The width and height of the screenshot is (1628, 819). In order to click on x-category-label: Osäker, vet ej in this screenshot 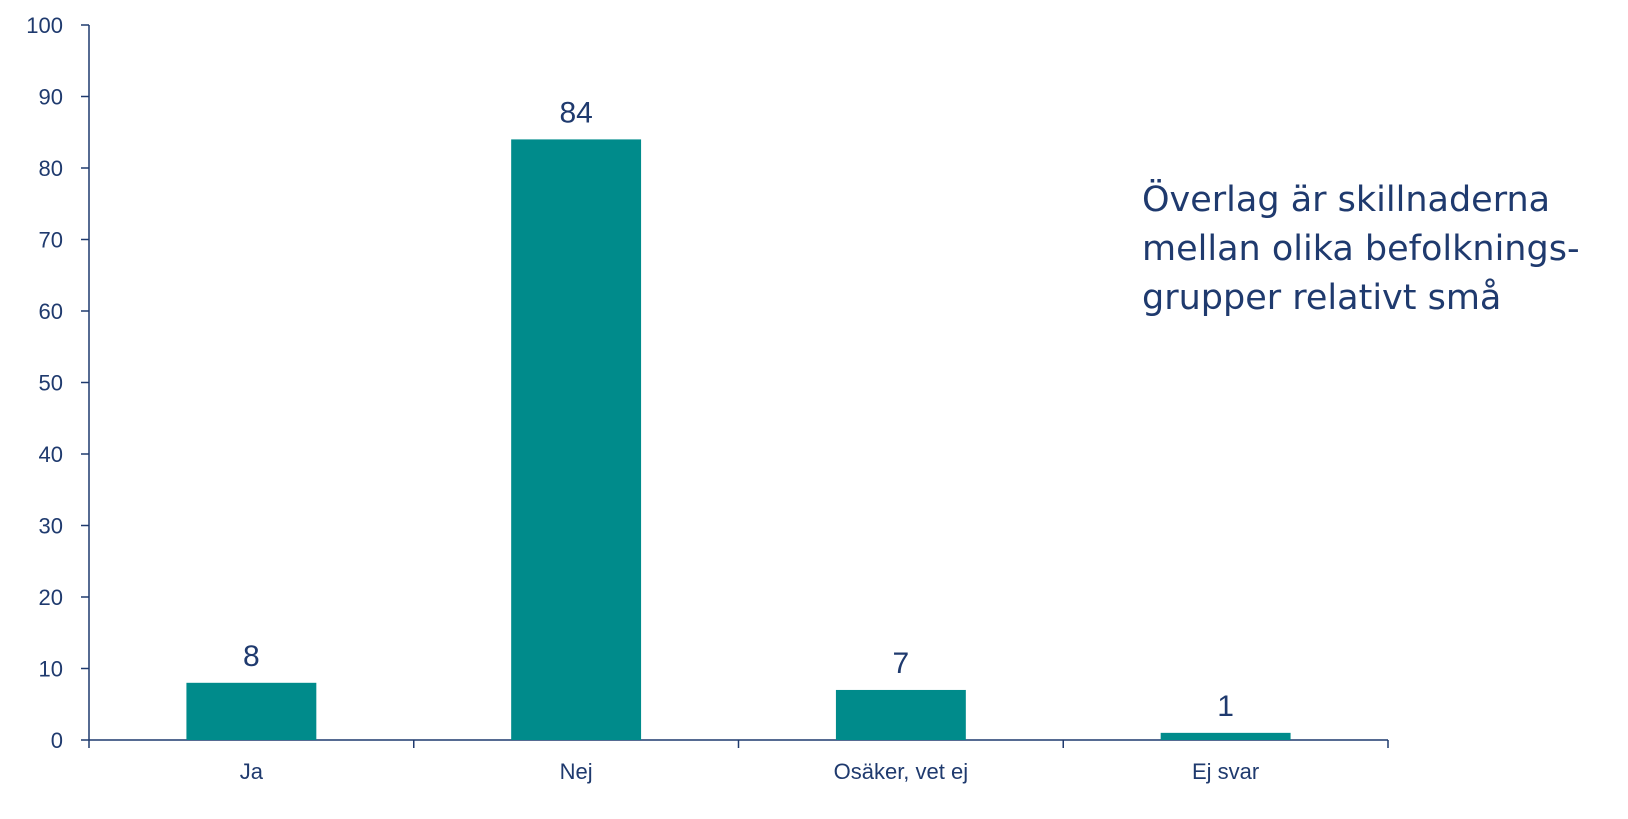, I will do `click(901, 771)`.